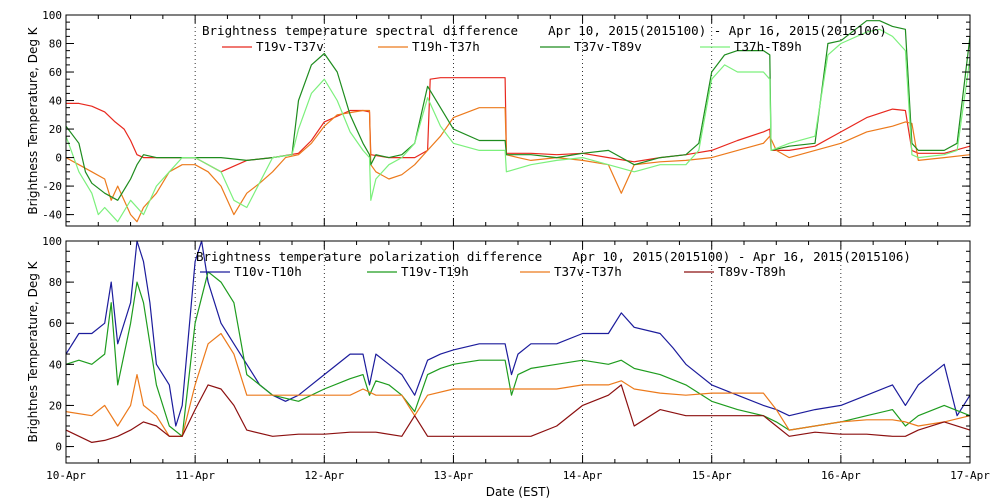 The width and height of the screenshot is (1000, 500). I want to click on legend-label: T37v-T89v, so click(608, 46).